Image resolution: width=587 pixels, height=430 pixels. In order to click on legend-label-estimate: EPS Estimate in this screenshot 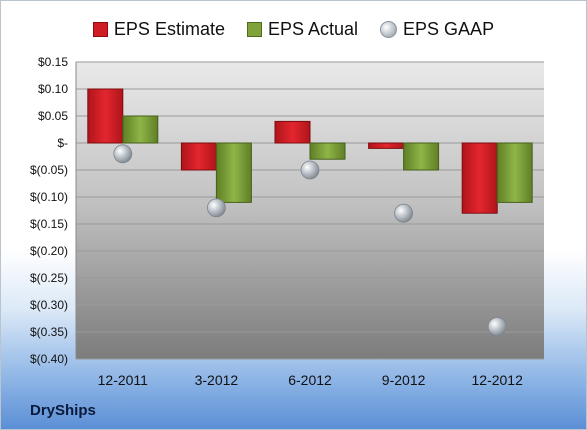, I will do `click(169, 28)`.